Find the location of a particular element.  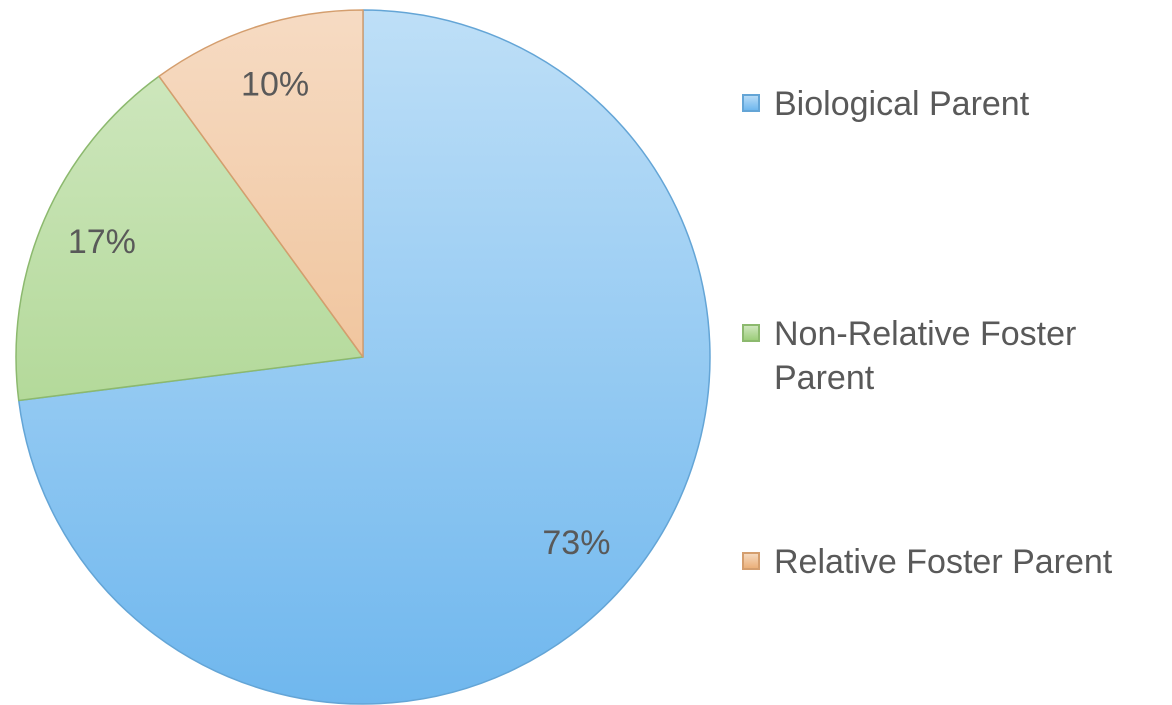

legend-label: Relative Foster Parent is located at coordinates (943, 562).